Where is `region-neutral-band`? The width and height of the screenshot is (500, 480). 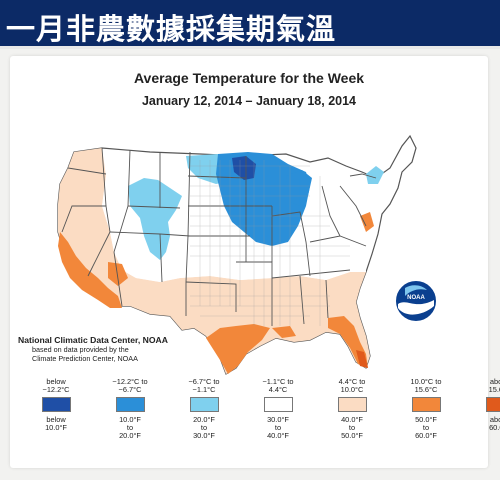
region-neutral-band is located at coordinates (234, 228).